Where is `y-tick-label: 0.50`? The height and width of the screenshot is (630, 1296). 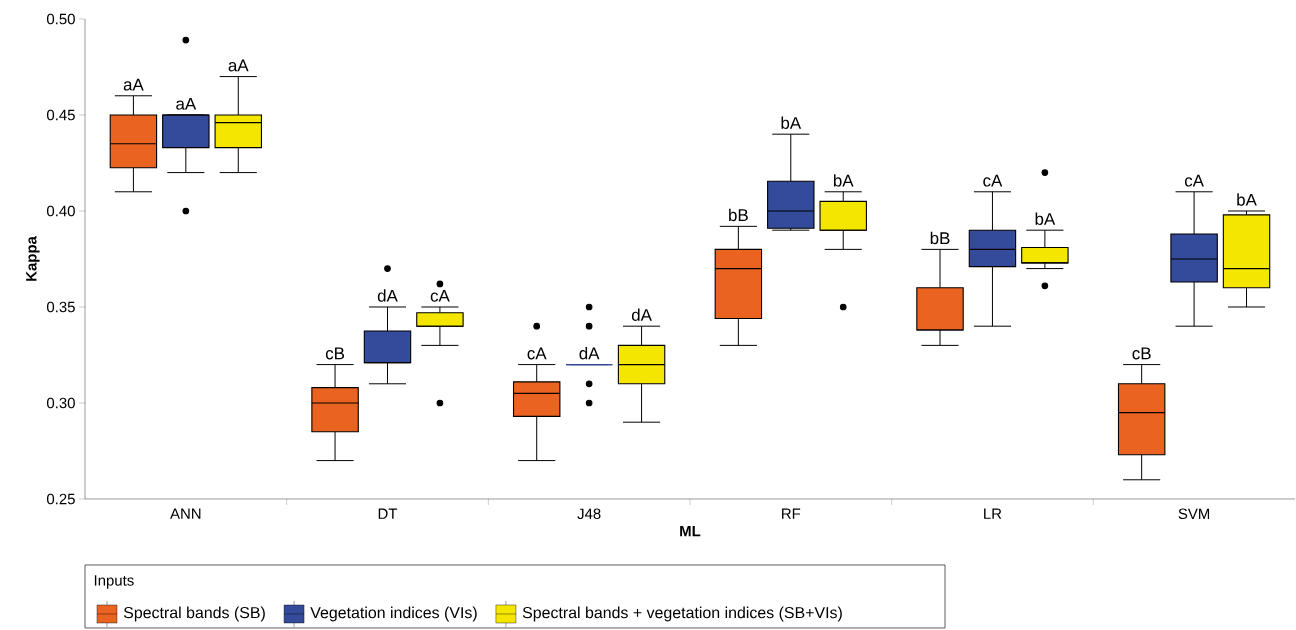 y-tick-label: 0.50 is located at coordinates (60, 19).